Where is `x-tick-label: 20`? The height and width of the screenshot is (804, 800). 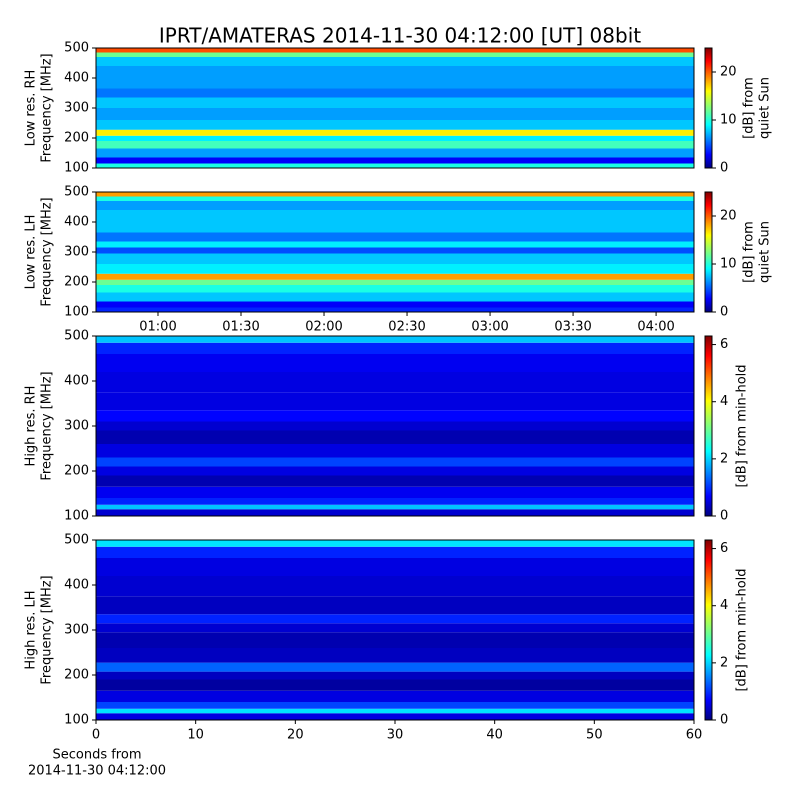 x-tick-label: 20 is located at coordinates (295, 735).